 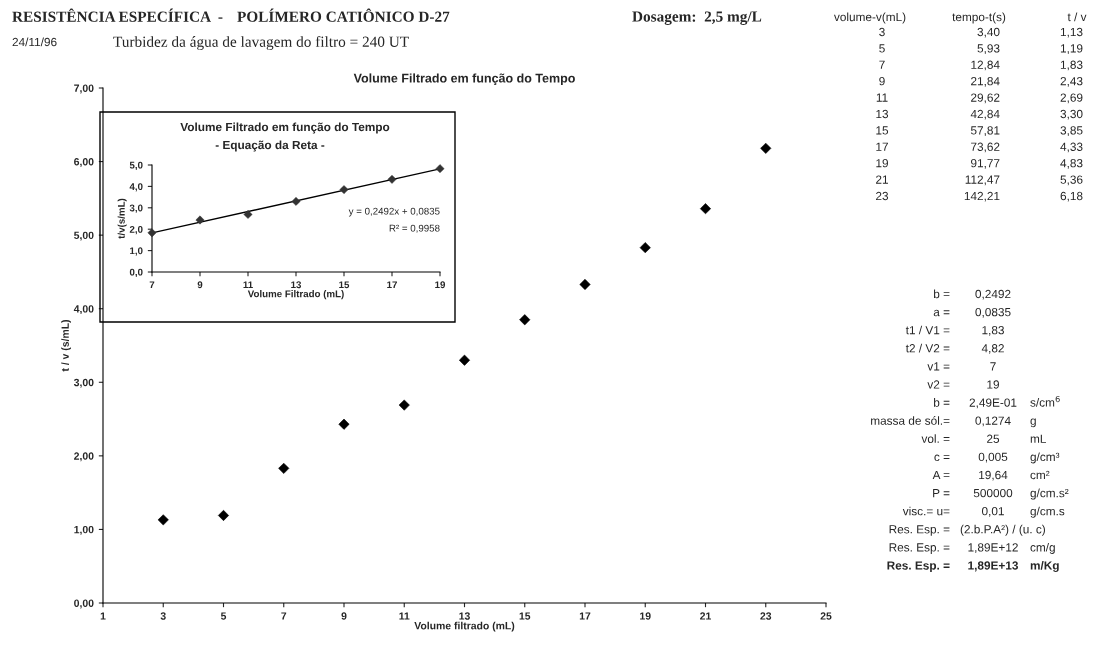 What do you see at coordinates (136, 187) in the screenshot?
I see `y-tick-label: 4,0` at bounding box center [136, 187].